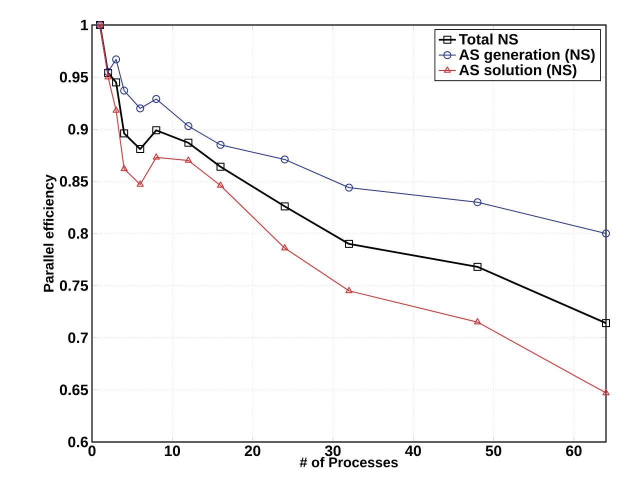 Image resolution: width=618 pixels, height=494 pixels. Describe the element at coordinates (84, 25) in the screenshot. I see `y-tick-label: 1` at that location.